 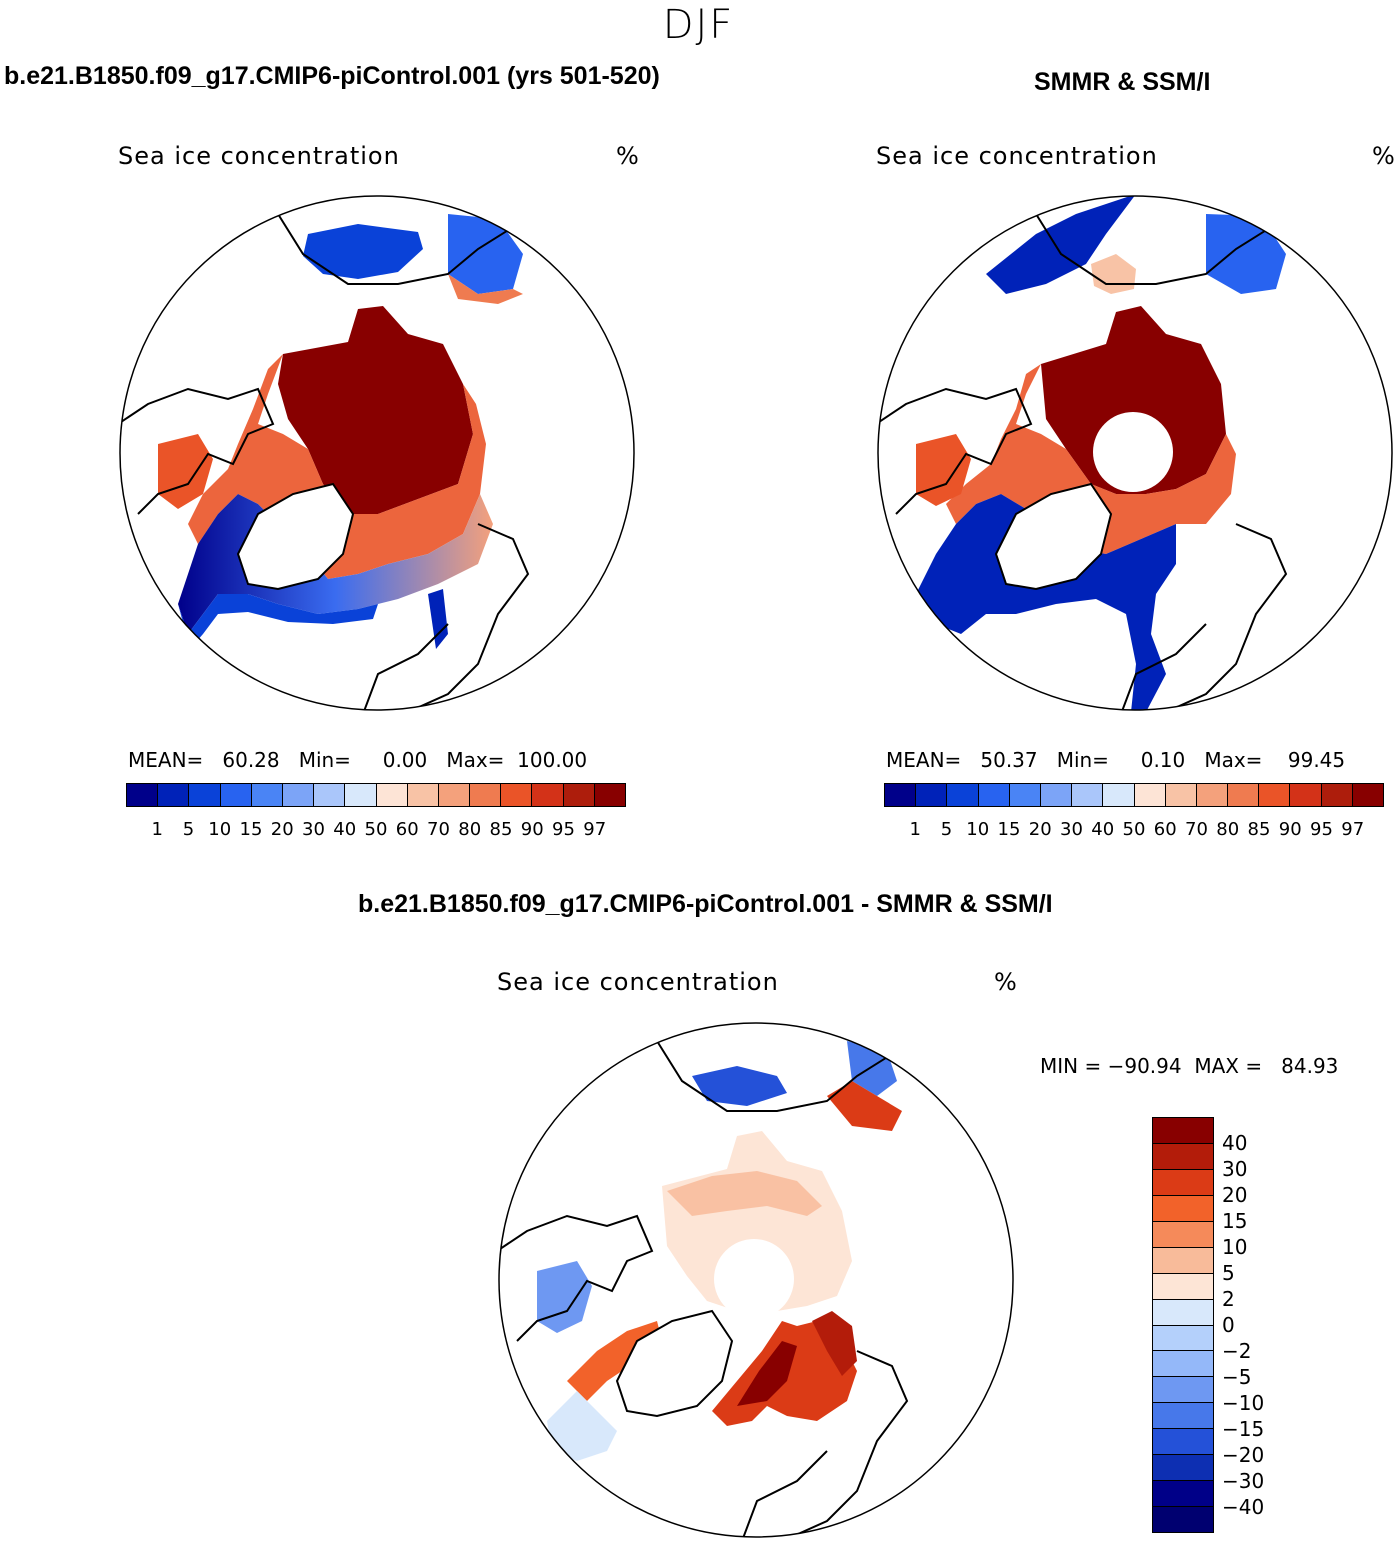 I want to click on colorbar-tick: 5, so click(x=1228, y=1273).